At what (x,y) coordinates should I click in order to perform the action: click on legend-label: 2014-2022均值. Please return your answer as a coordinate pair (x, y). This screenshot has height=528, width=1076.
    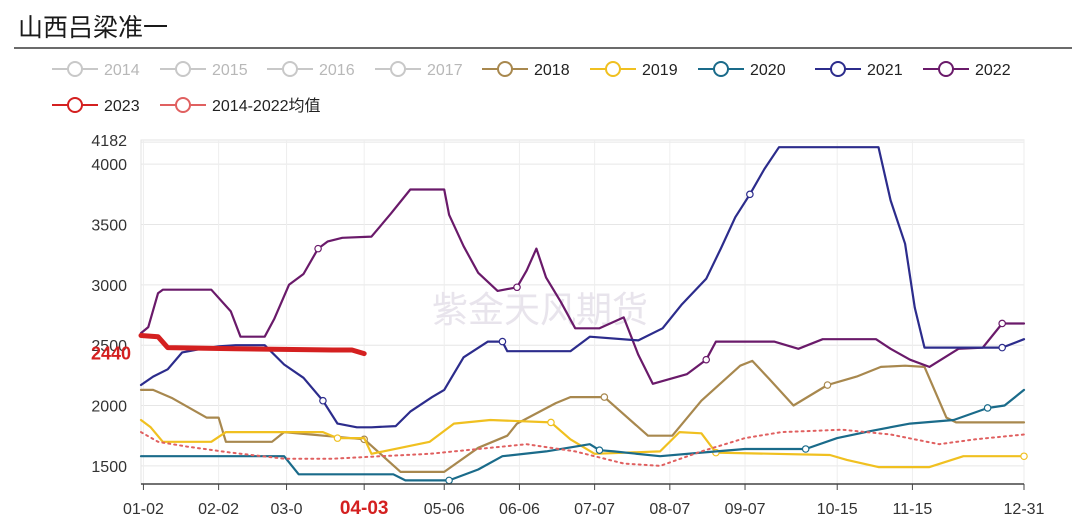
    Looking at the image, I should click on (266, 106).